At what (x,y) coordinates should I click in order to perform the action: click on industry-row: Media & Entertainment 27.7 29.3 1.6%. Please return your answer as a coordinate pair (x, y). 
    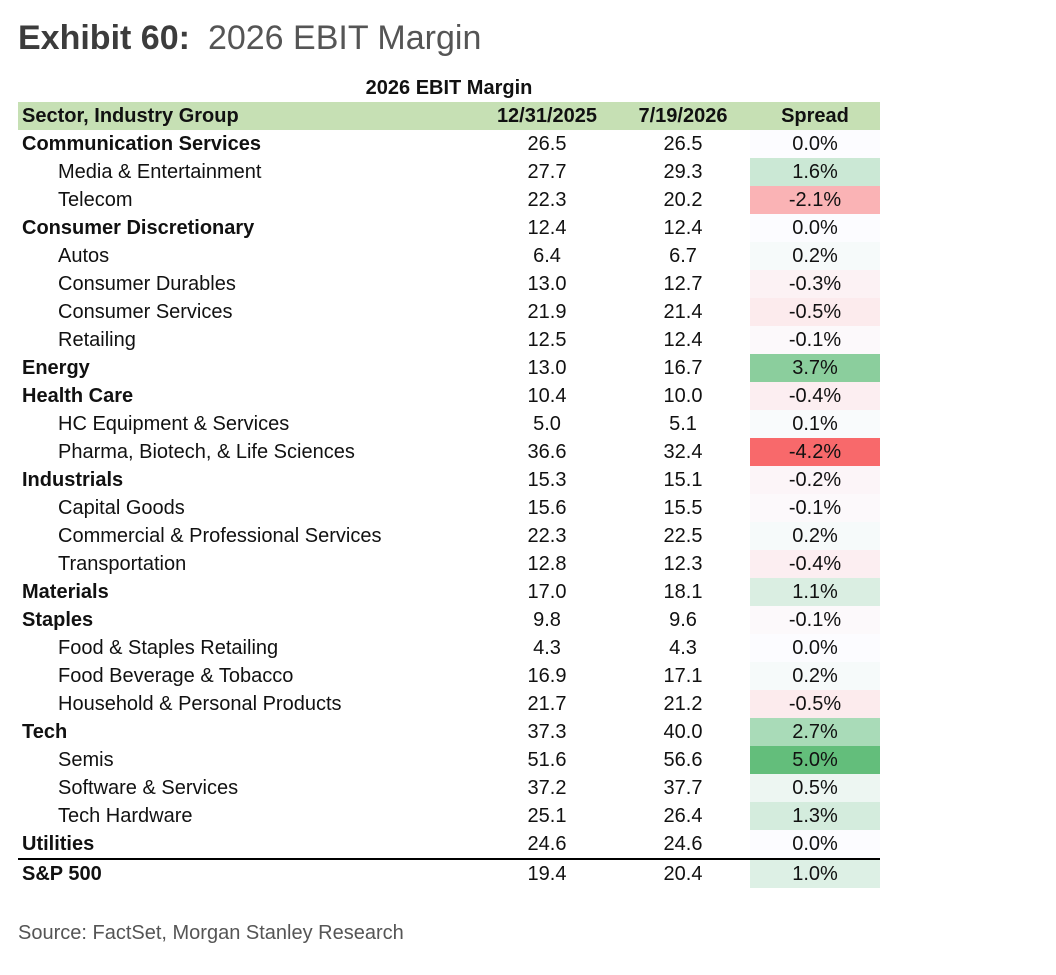
    Looking at the image, I should click on (449, 172).